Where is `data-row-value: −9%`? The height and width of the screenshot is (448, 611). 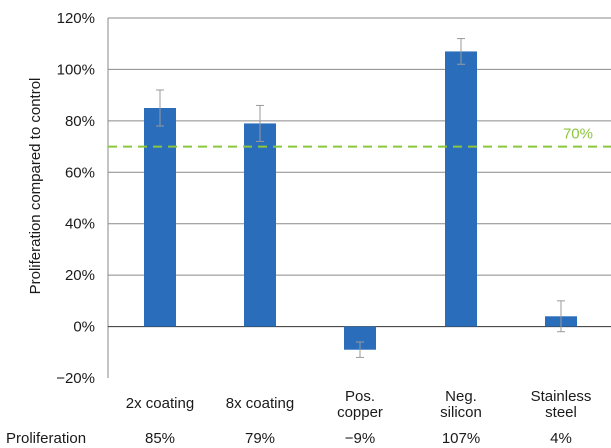
data-row-value: −9% is located at coordinates (360, 438).